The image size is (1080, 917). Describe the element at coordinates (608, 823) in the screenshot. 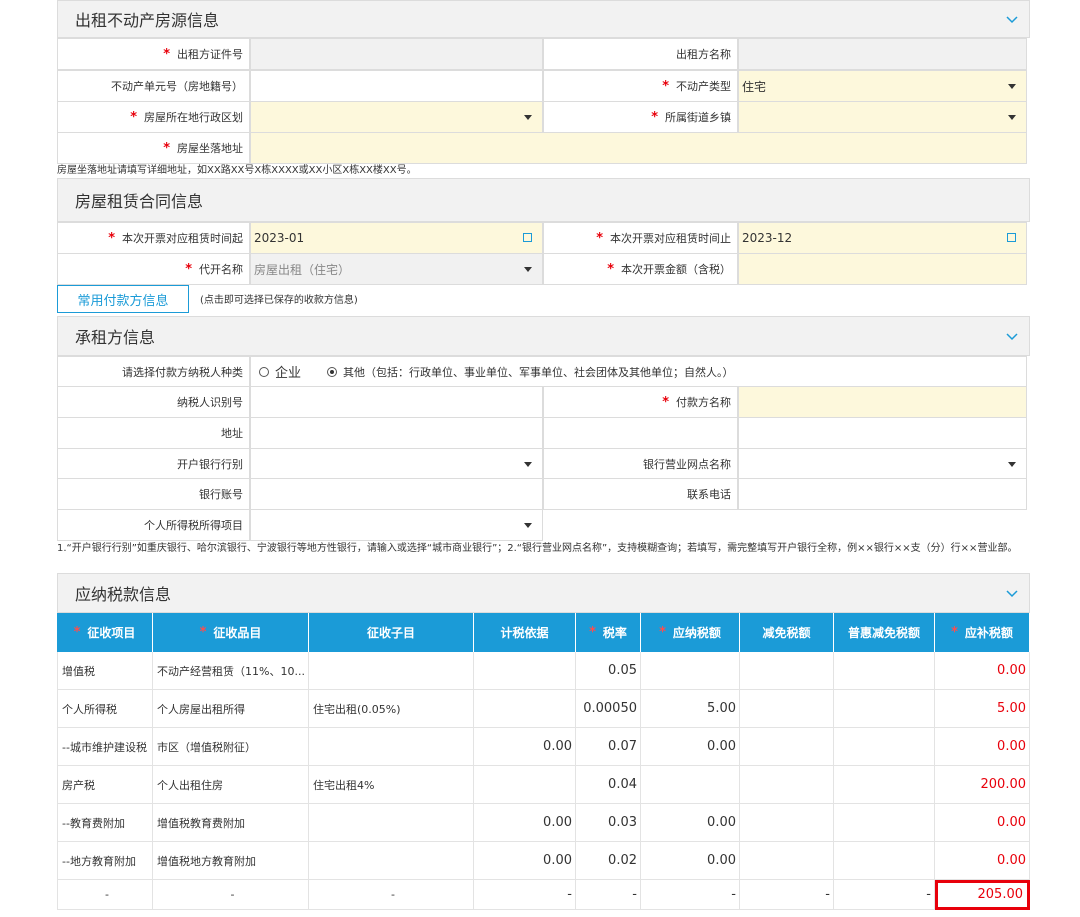

I see `table-cell: 0.03` at that location.